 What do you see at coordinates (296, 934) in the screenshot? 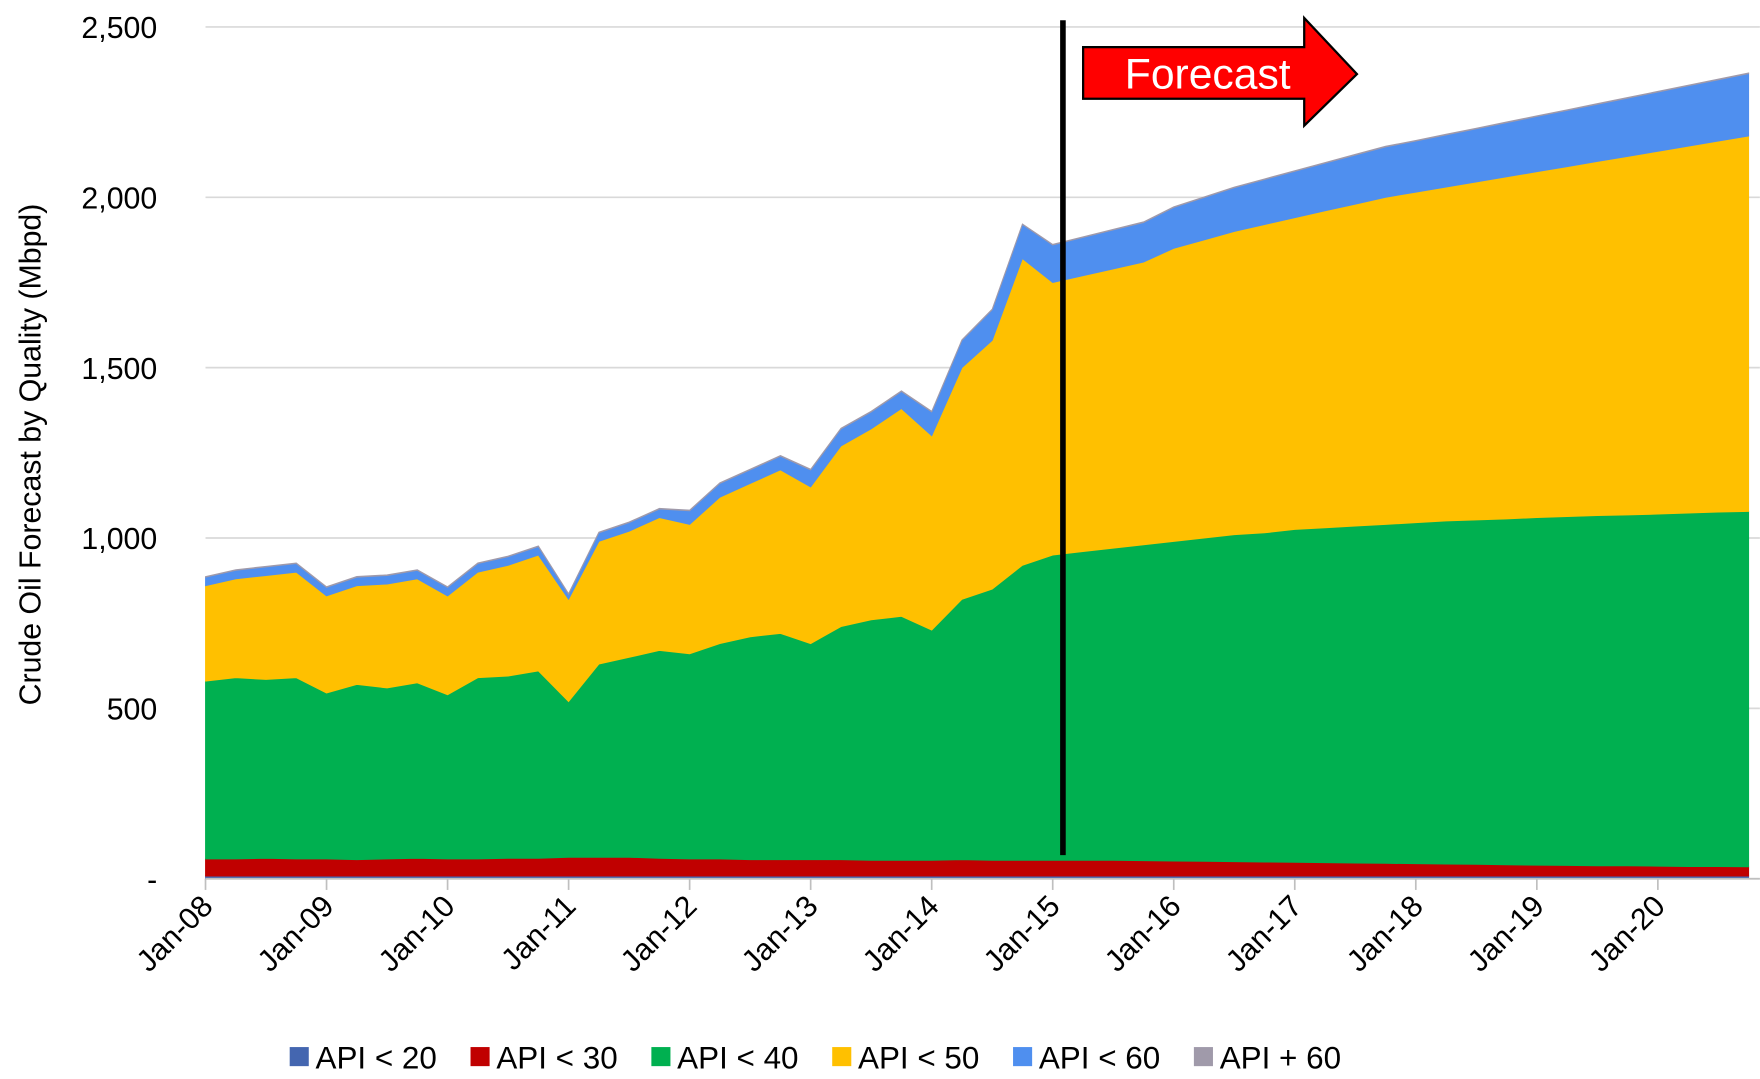
I see `x-tick-label: Jan-09` at bounding box center [296, 934].